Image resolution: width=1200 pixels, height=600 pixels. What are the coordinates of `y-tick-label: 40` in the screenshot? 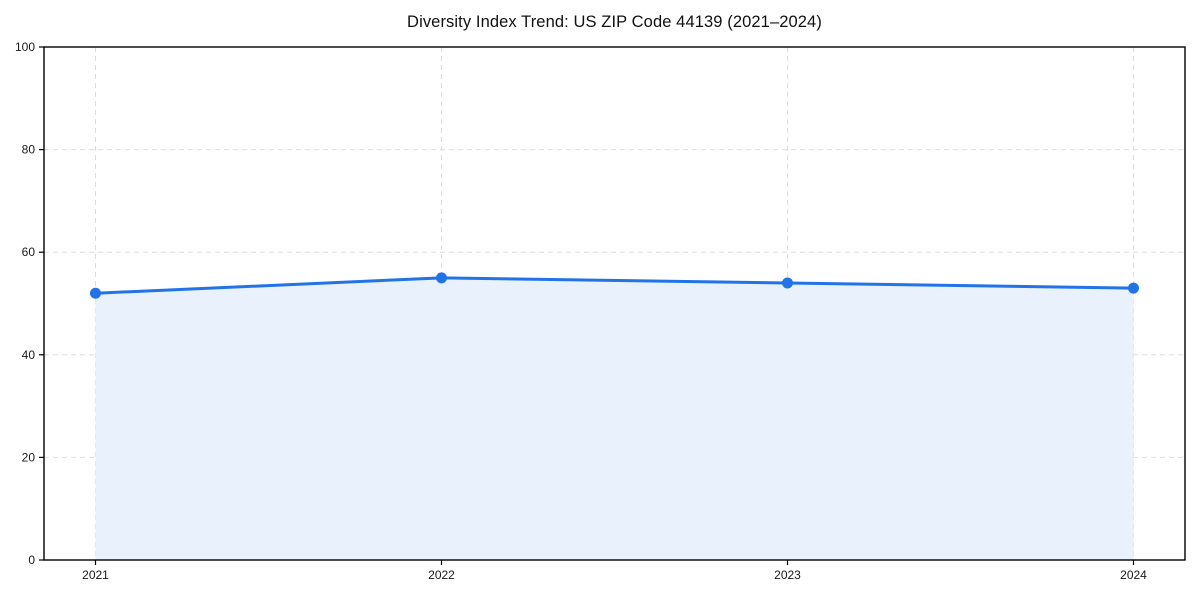 It's located at (29, 355).